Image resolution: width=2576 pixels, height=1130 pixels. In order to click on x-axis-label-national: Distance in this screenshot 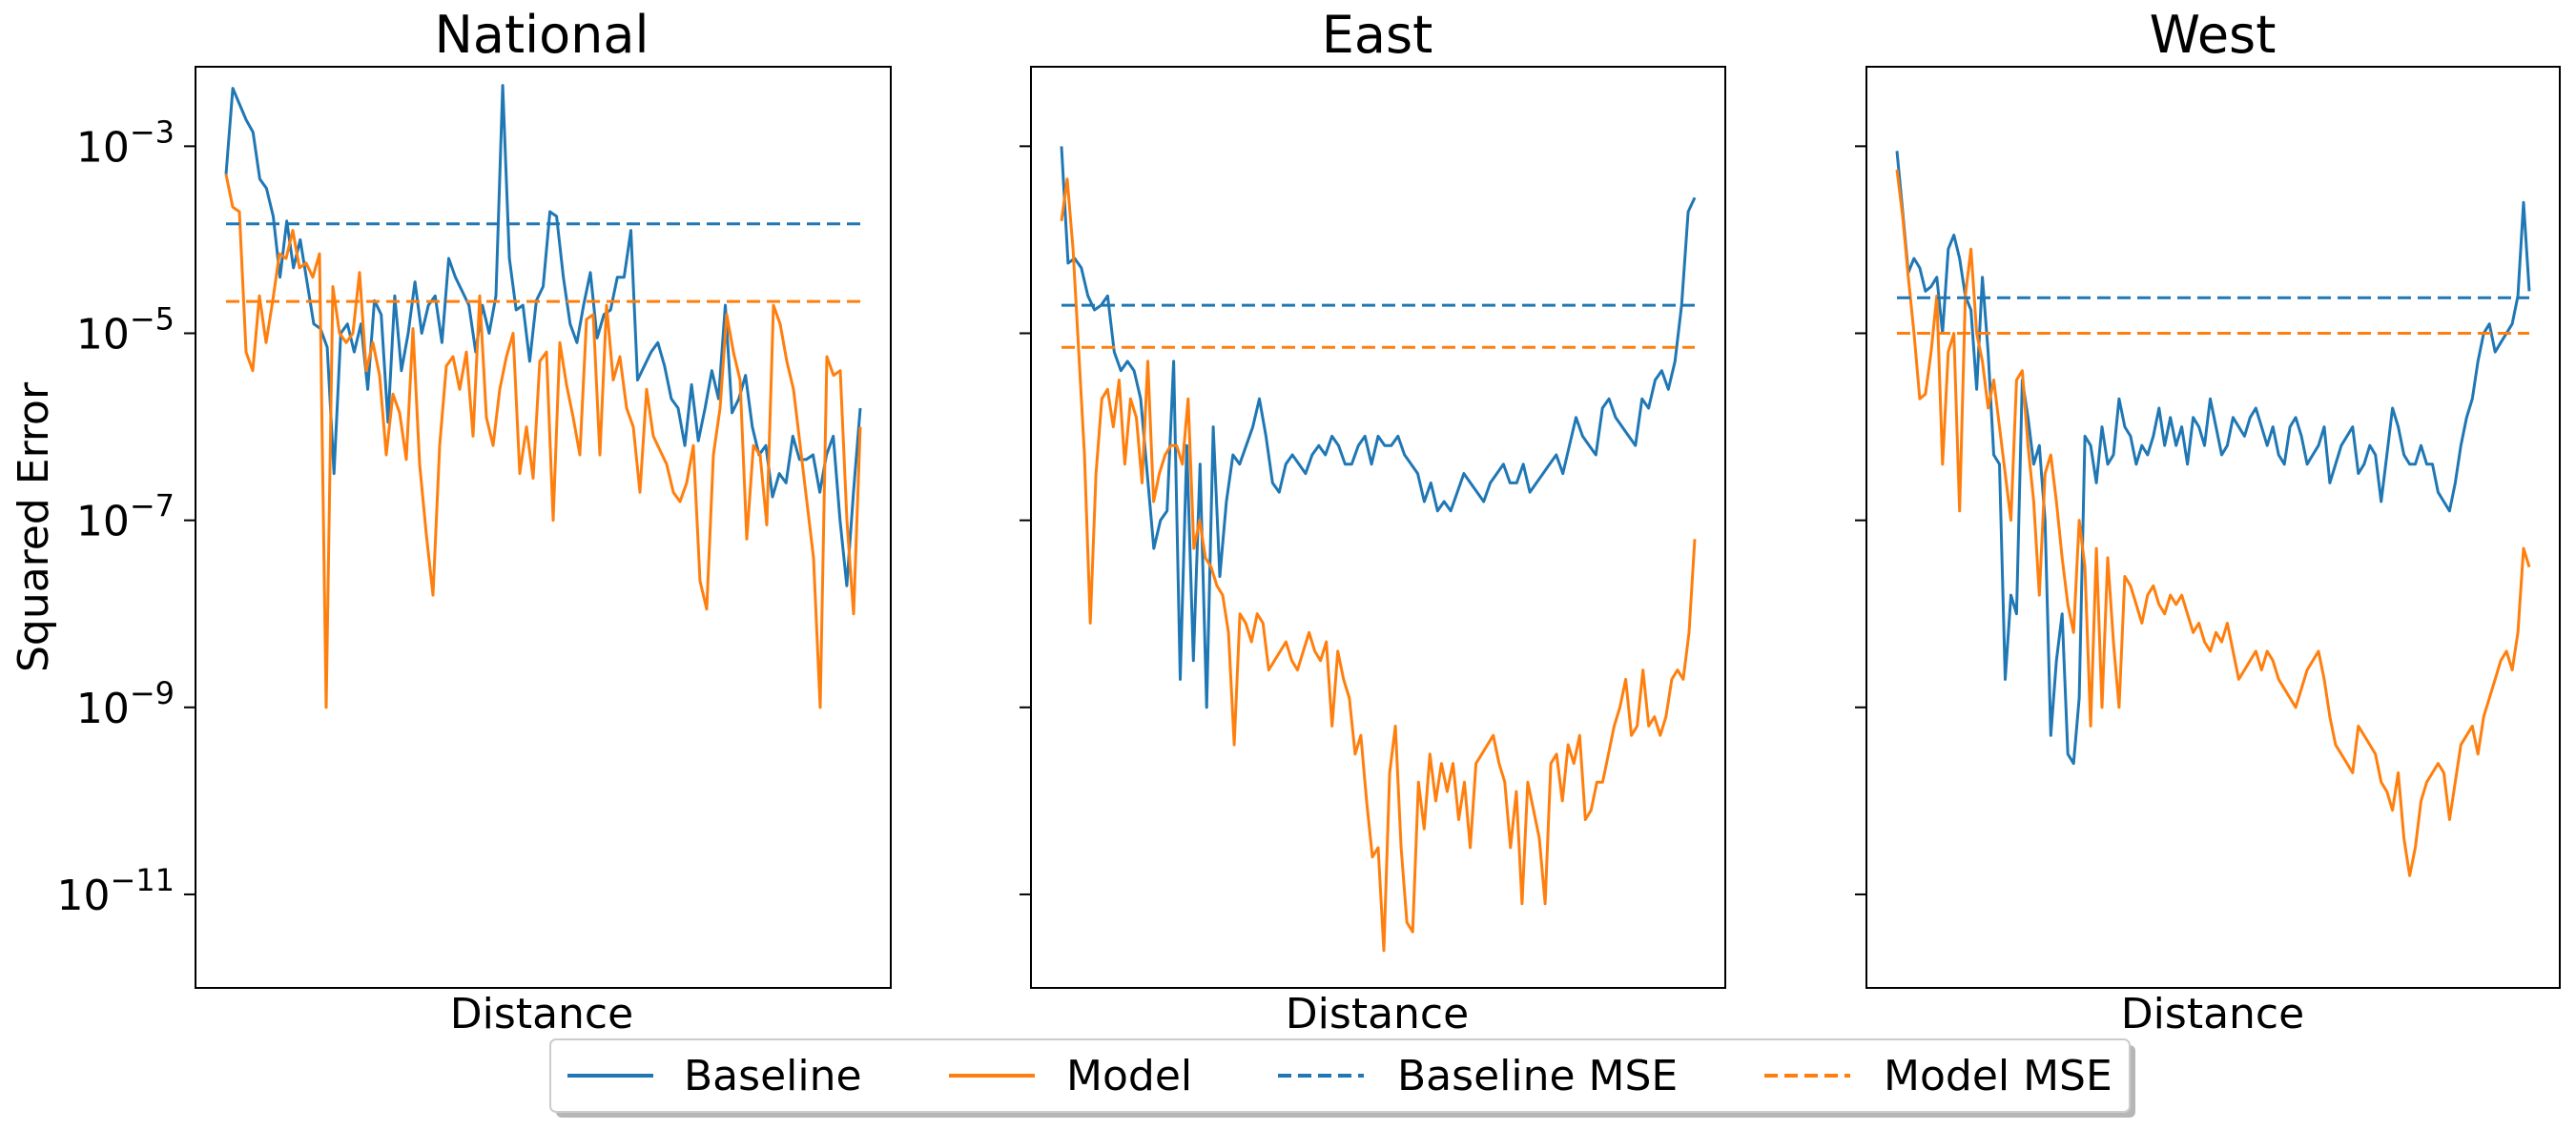, I will do `click(541, 1014)`.